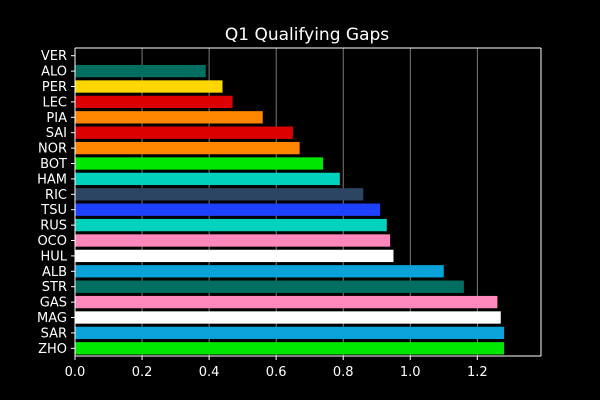 The image size is (600, 400). I want to click on x-tick-label-3: 0.6, so click(276, 372).